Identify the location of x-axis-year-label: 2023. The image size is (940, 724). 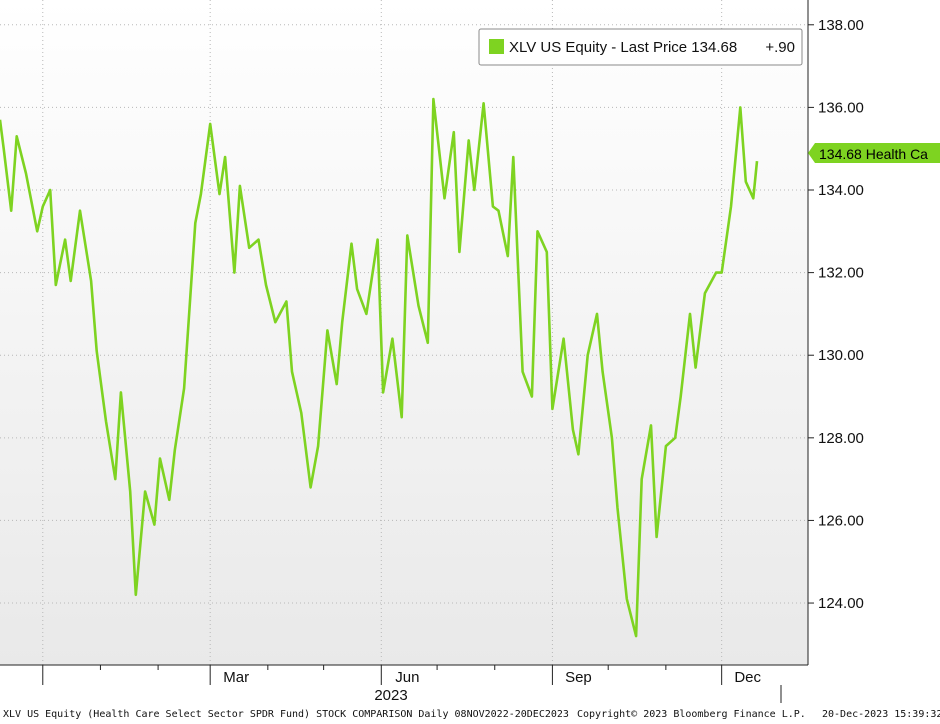
(390, 695).